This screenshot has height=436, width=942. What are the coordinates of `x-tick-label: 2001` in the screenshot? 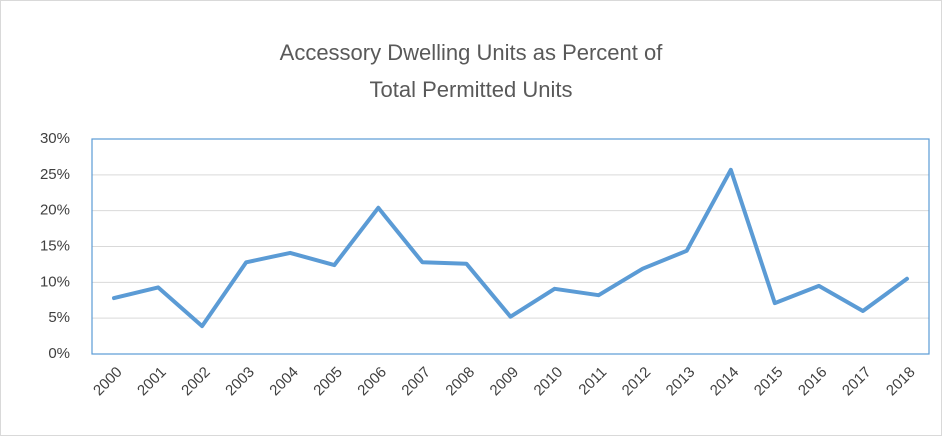 It's located at (152, 382).